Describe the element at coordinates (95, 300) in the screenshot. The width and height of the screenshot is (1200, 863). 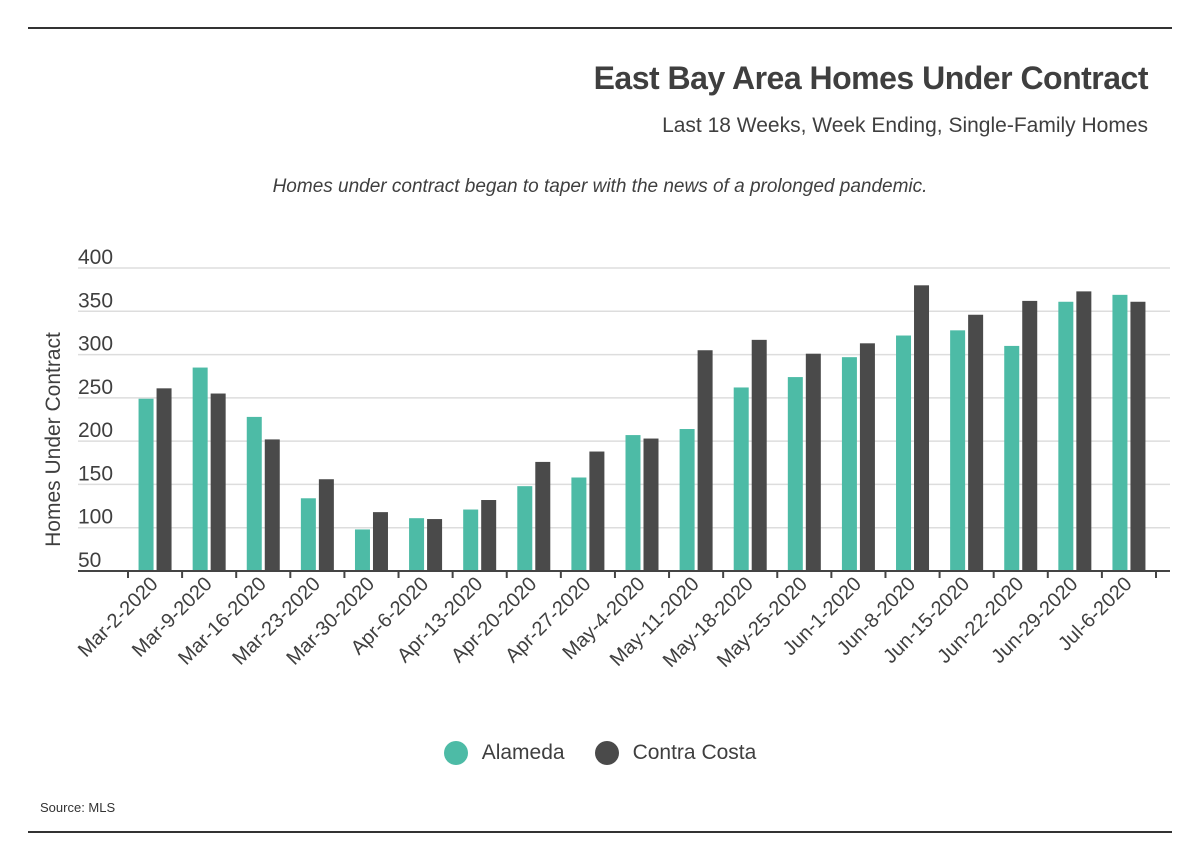
I see `y-tick-label: 350` at that location.